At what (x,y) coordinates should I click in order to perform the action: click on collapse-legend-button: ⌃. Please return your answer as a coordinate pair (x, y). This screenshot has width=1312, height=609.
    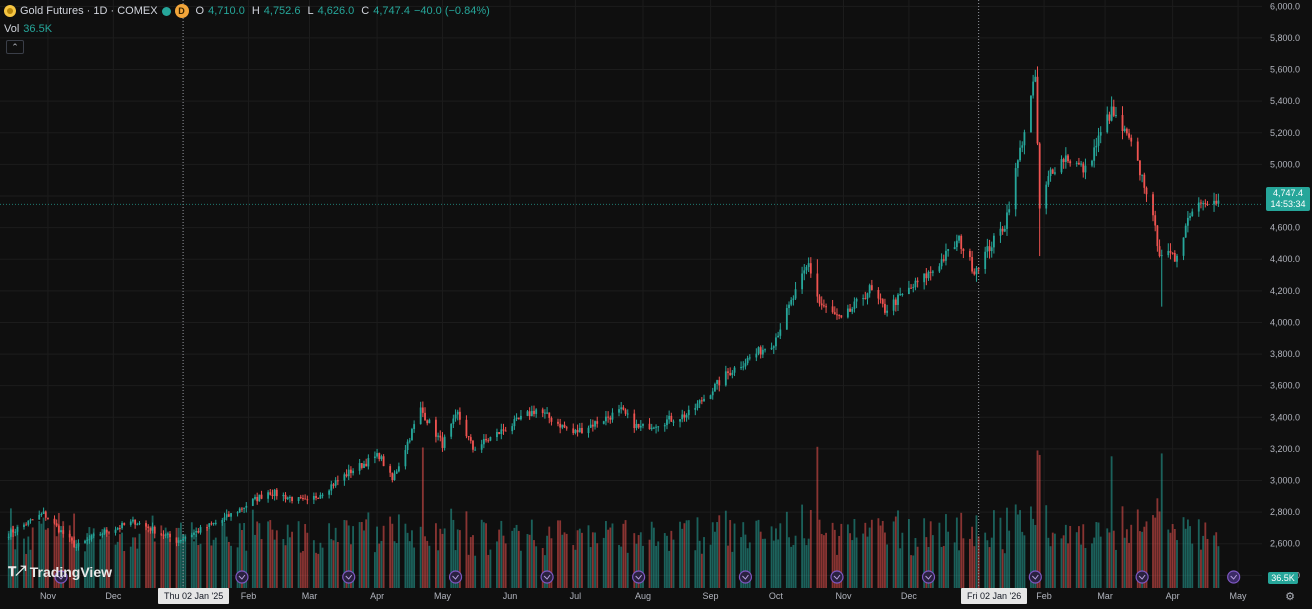
    Looking at the image, I should click on (15, 47).